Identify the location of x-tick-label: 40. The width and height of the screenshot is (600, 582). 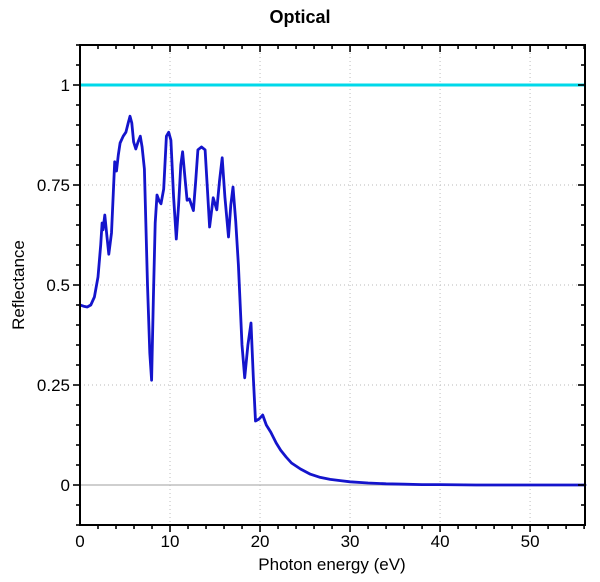
(440, 541).